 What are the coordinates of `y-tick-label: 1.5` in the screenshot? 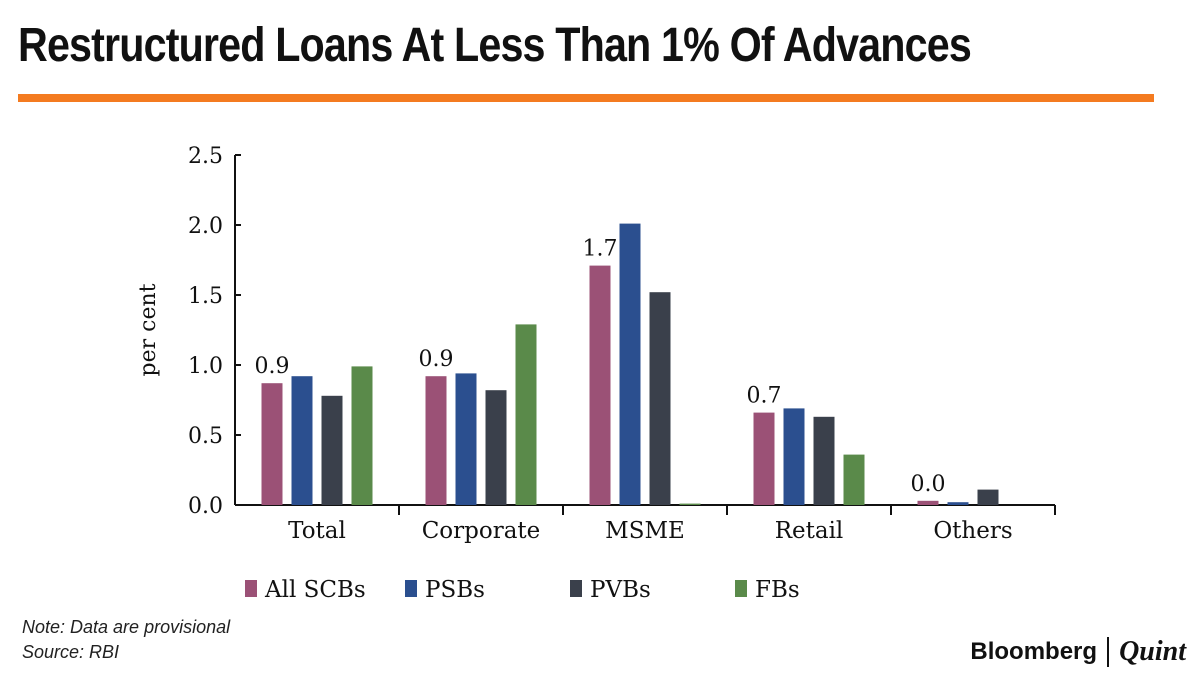 It's located at (205, 296).